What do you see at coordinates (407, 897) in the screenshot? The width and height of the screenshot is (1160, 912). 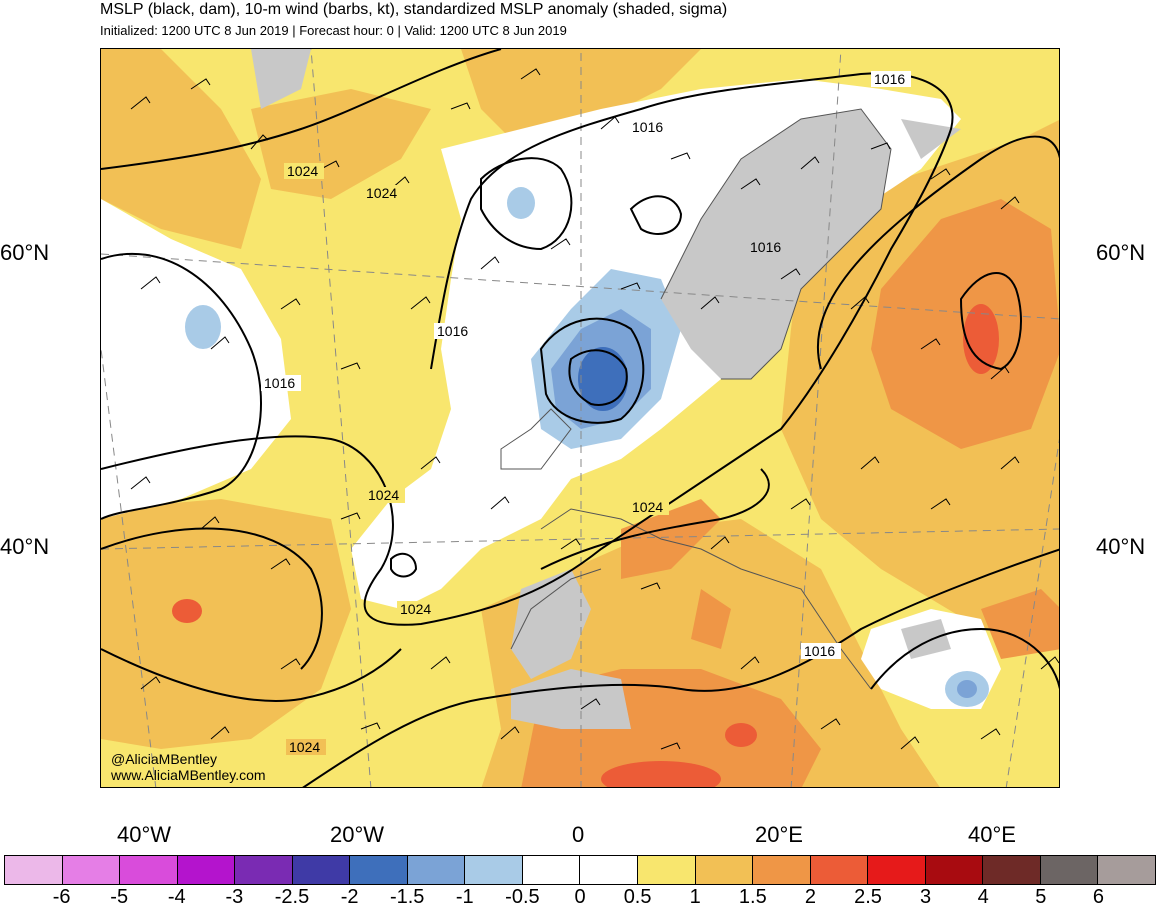 I see `colorbar-label: -1.5` at bounding box center [407, 897].